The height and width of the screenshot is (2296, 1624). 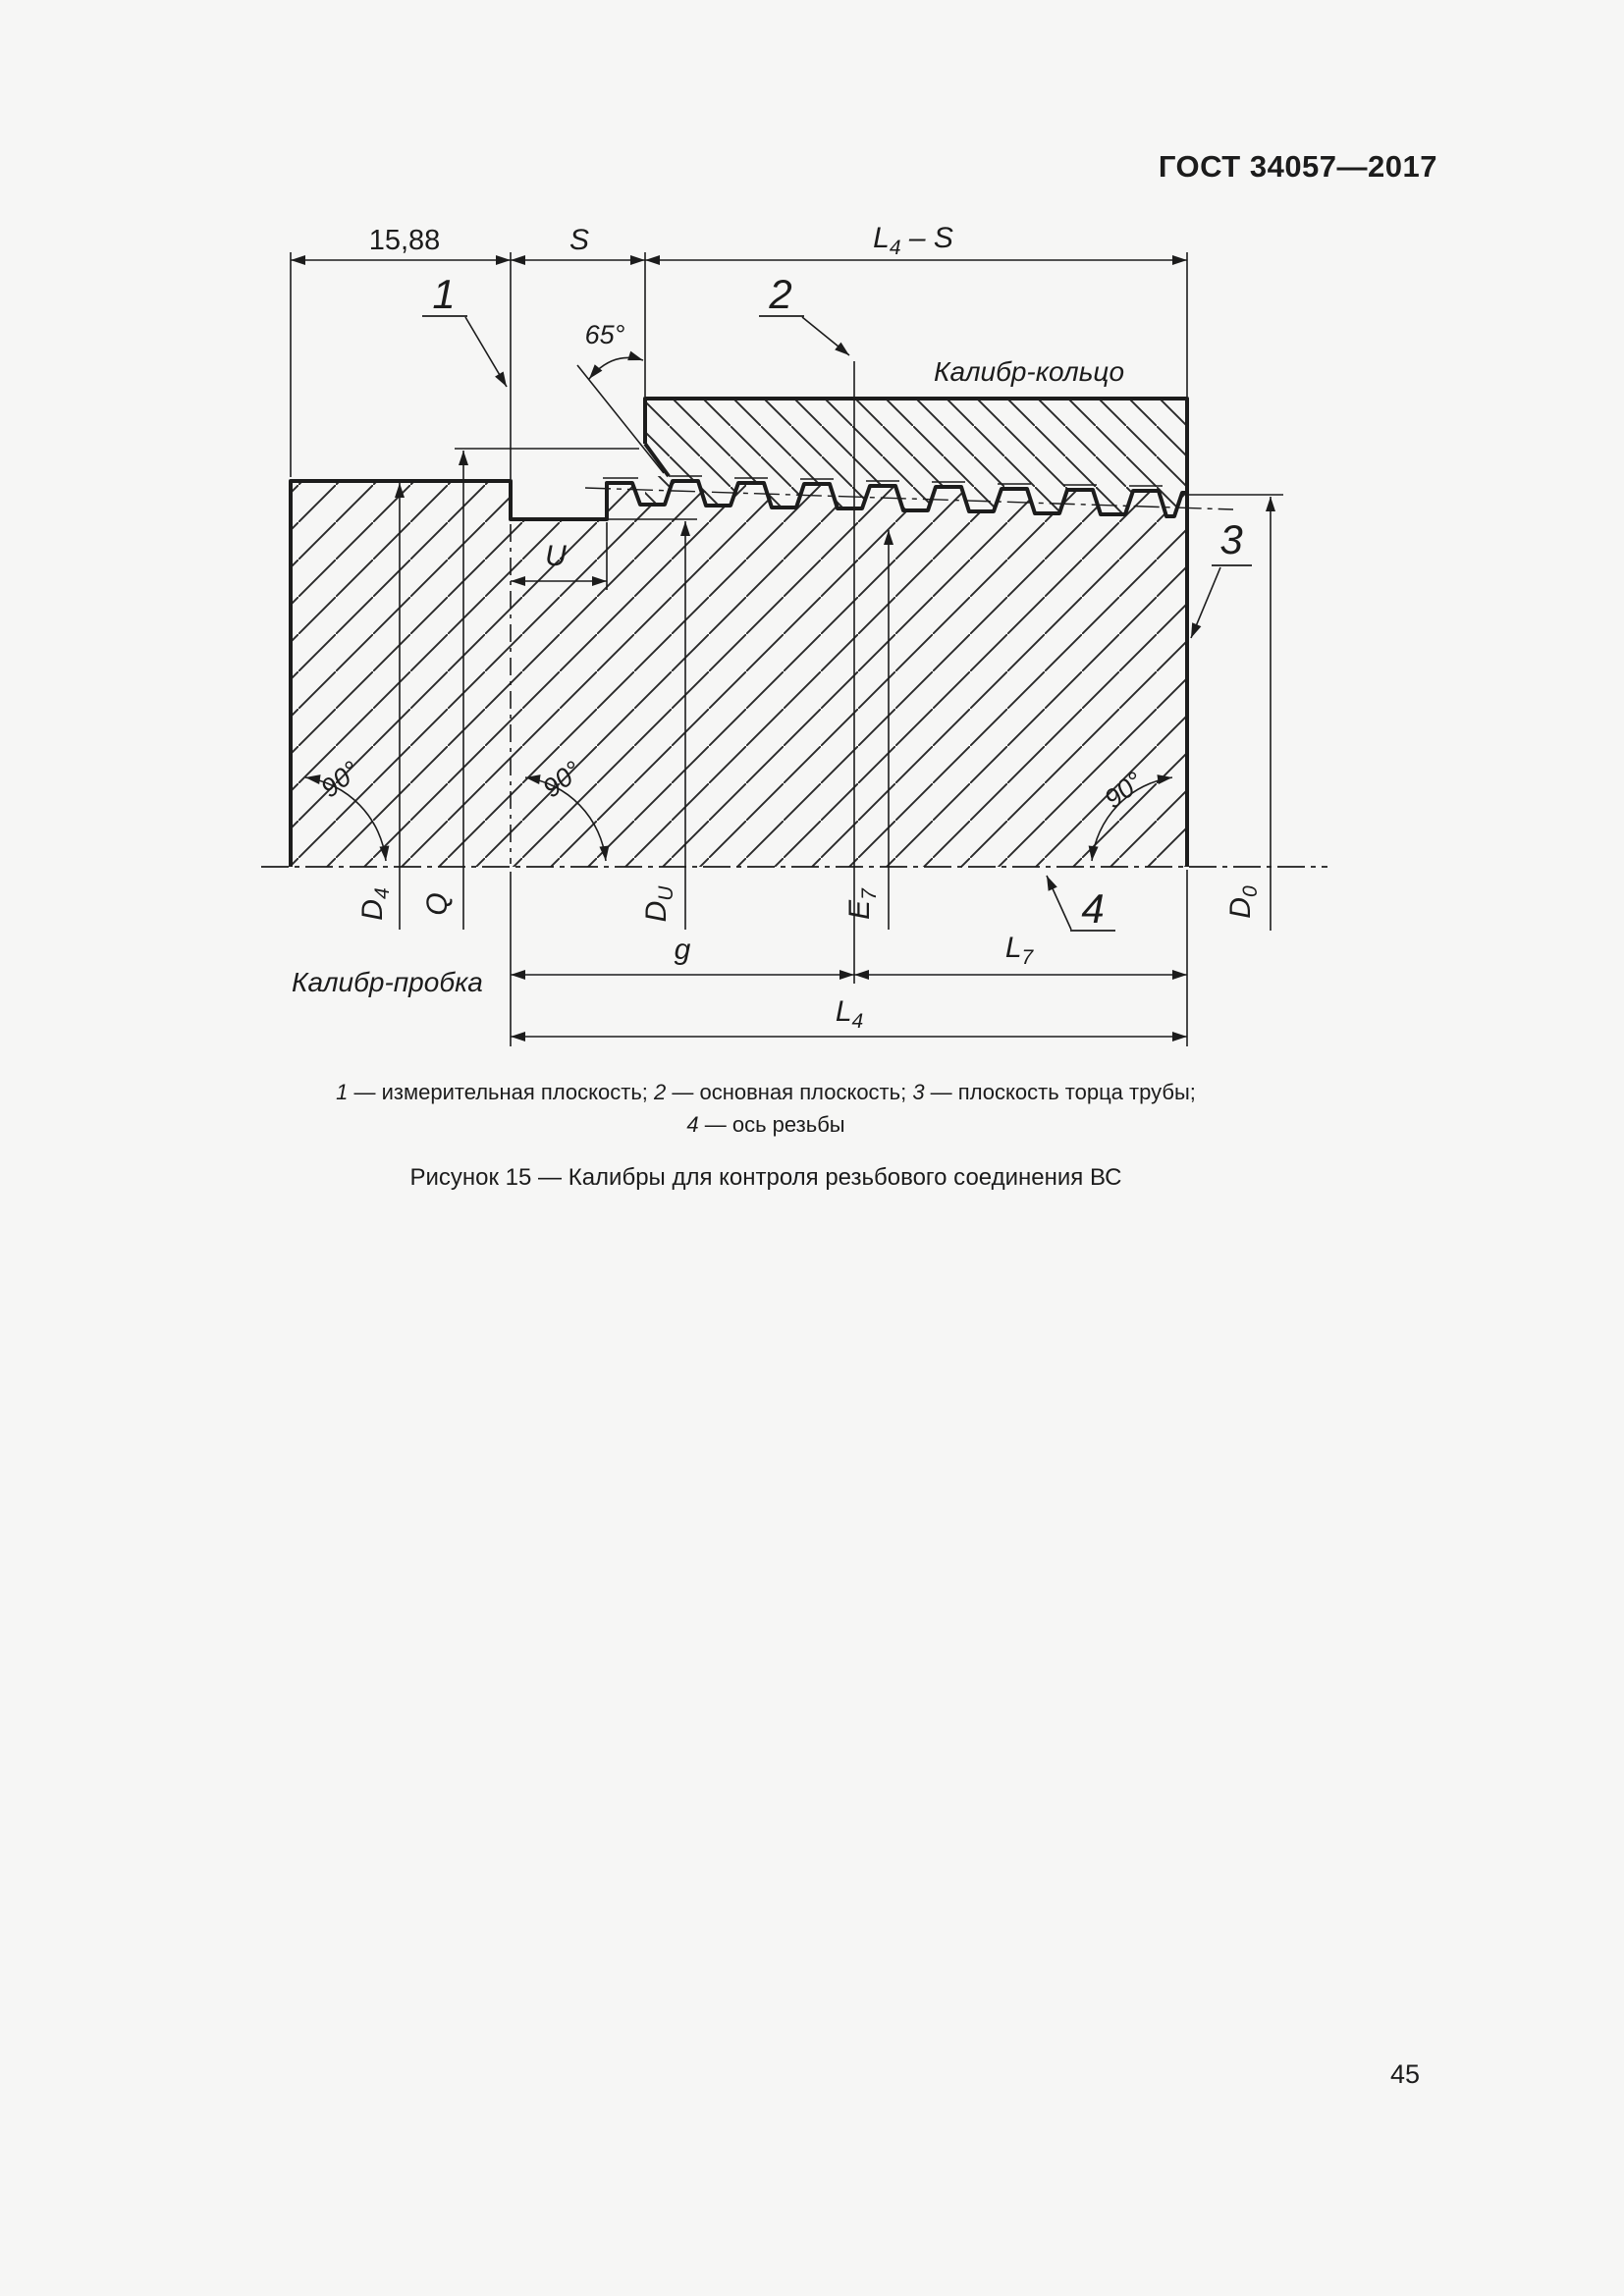 I want to click on bottom-dimension-chain, so click(x=849, y=1005).